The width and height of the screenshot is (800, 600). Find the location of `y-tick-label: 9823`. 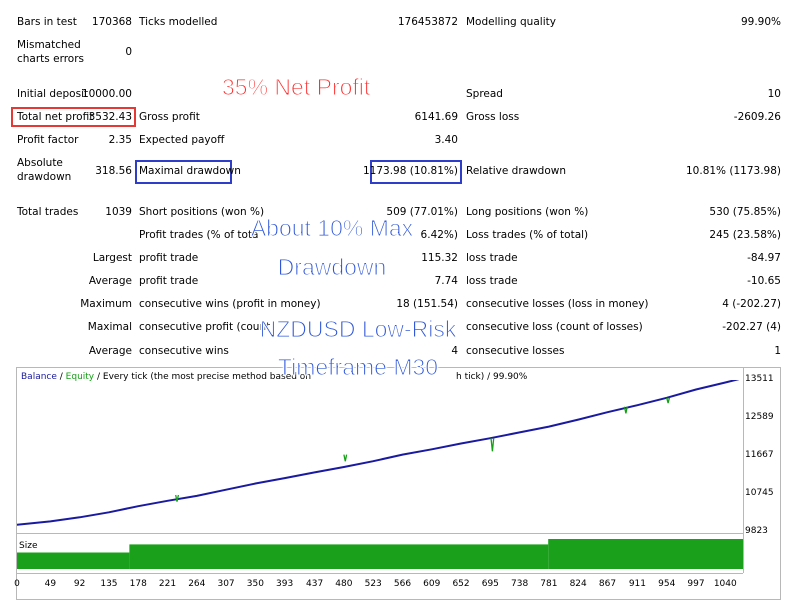

y-tick-label: 9823 is located at coordinates (756, 531).